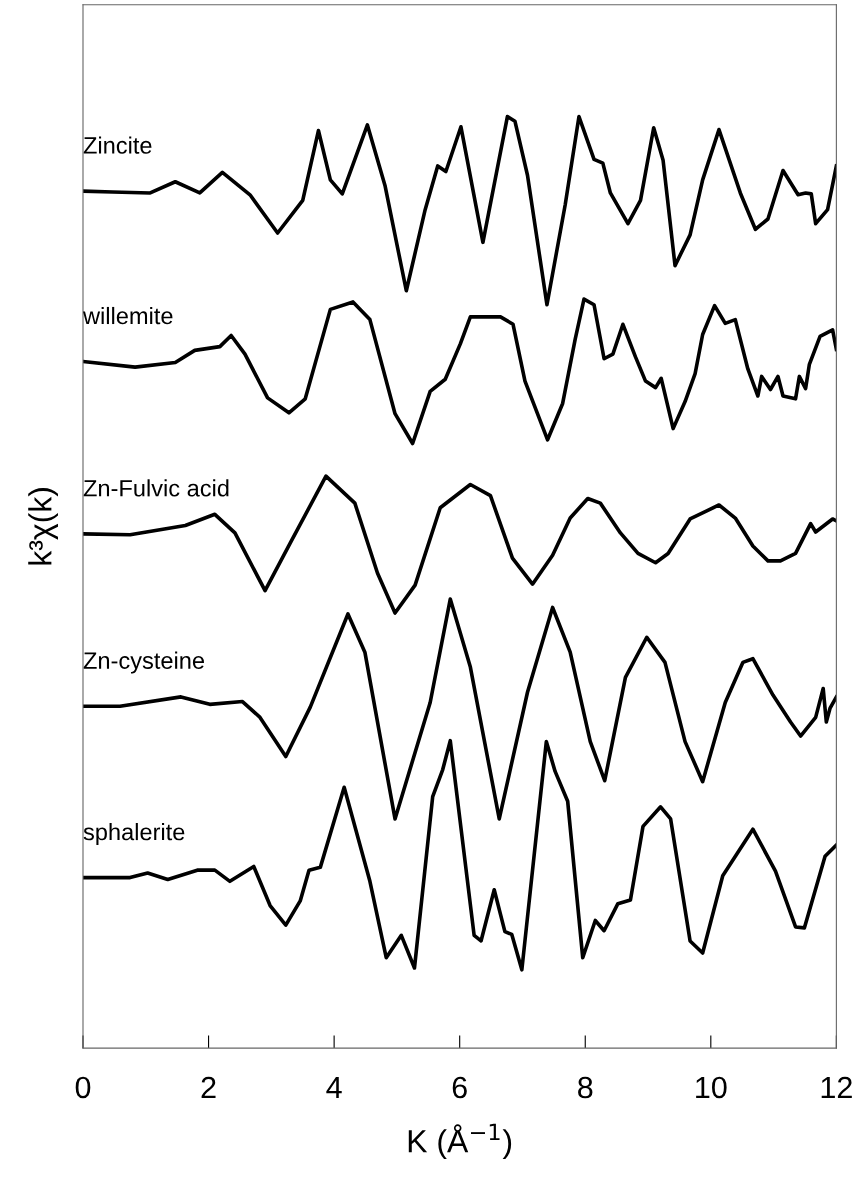  Describe the element at coordinates (208, 1087) in the screenshot. I see `x-tick-label: 2` at that location.